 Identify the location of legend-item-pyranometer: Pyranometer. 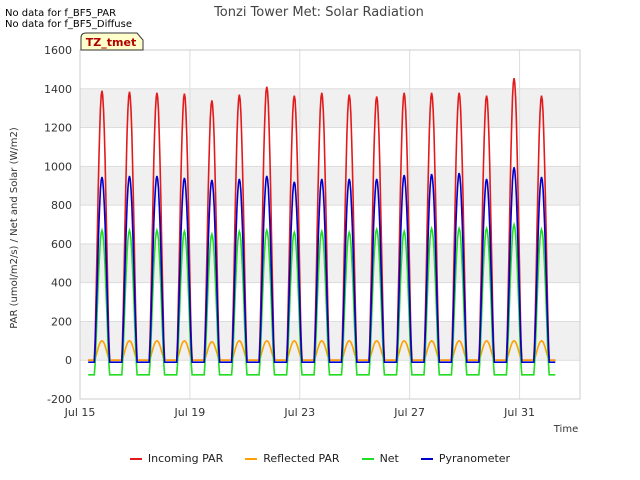
(465, 458).